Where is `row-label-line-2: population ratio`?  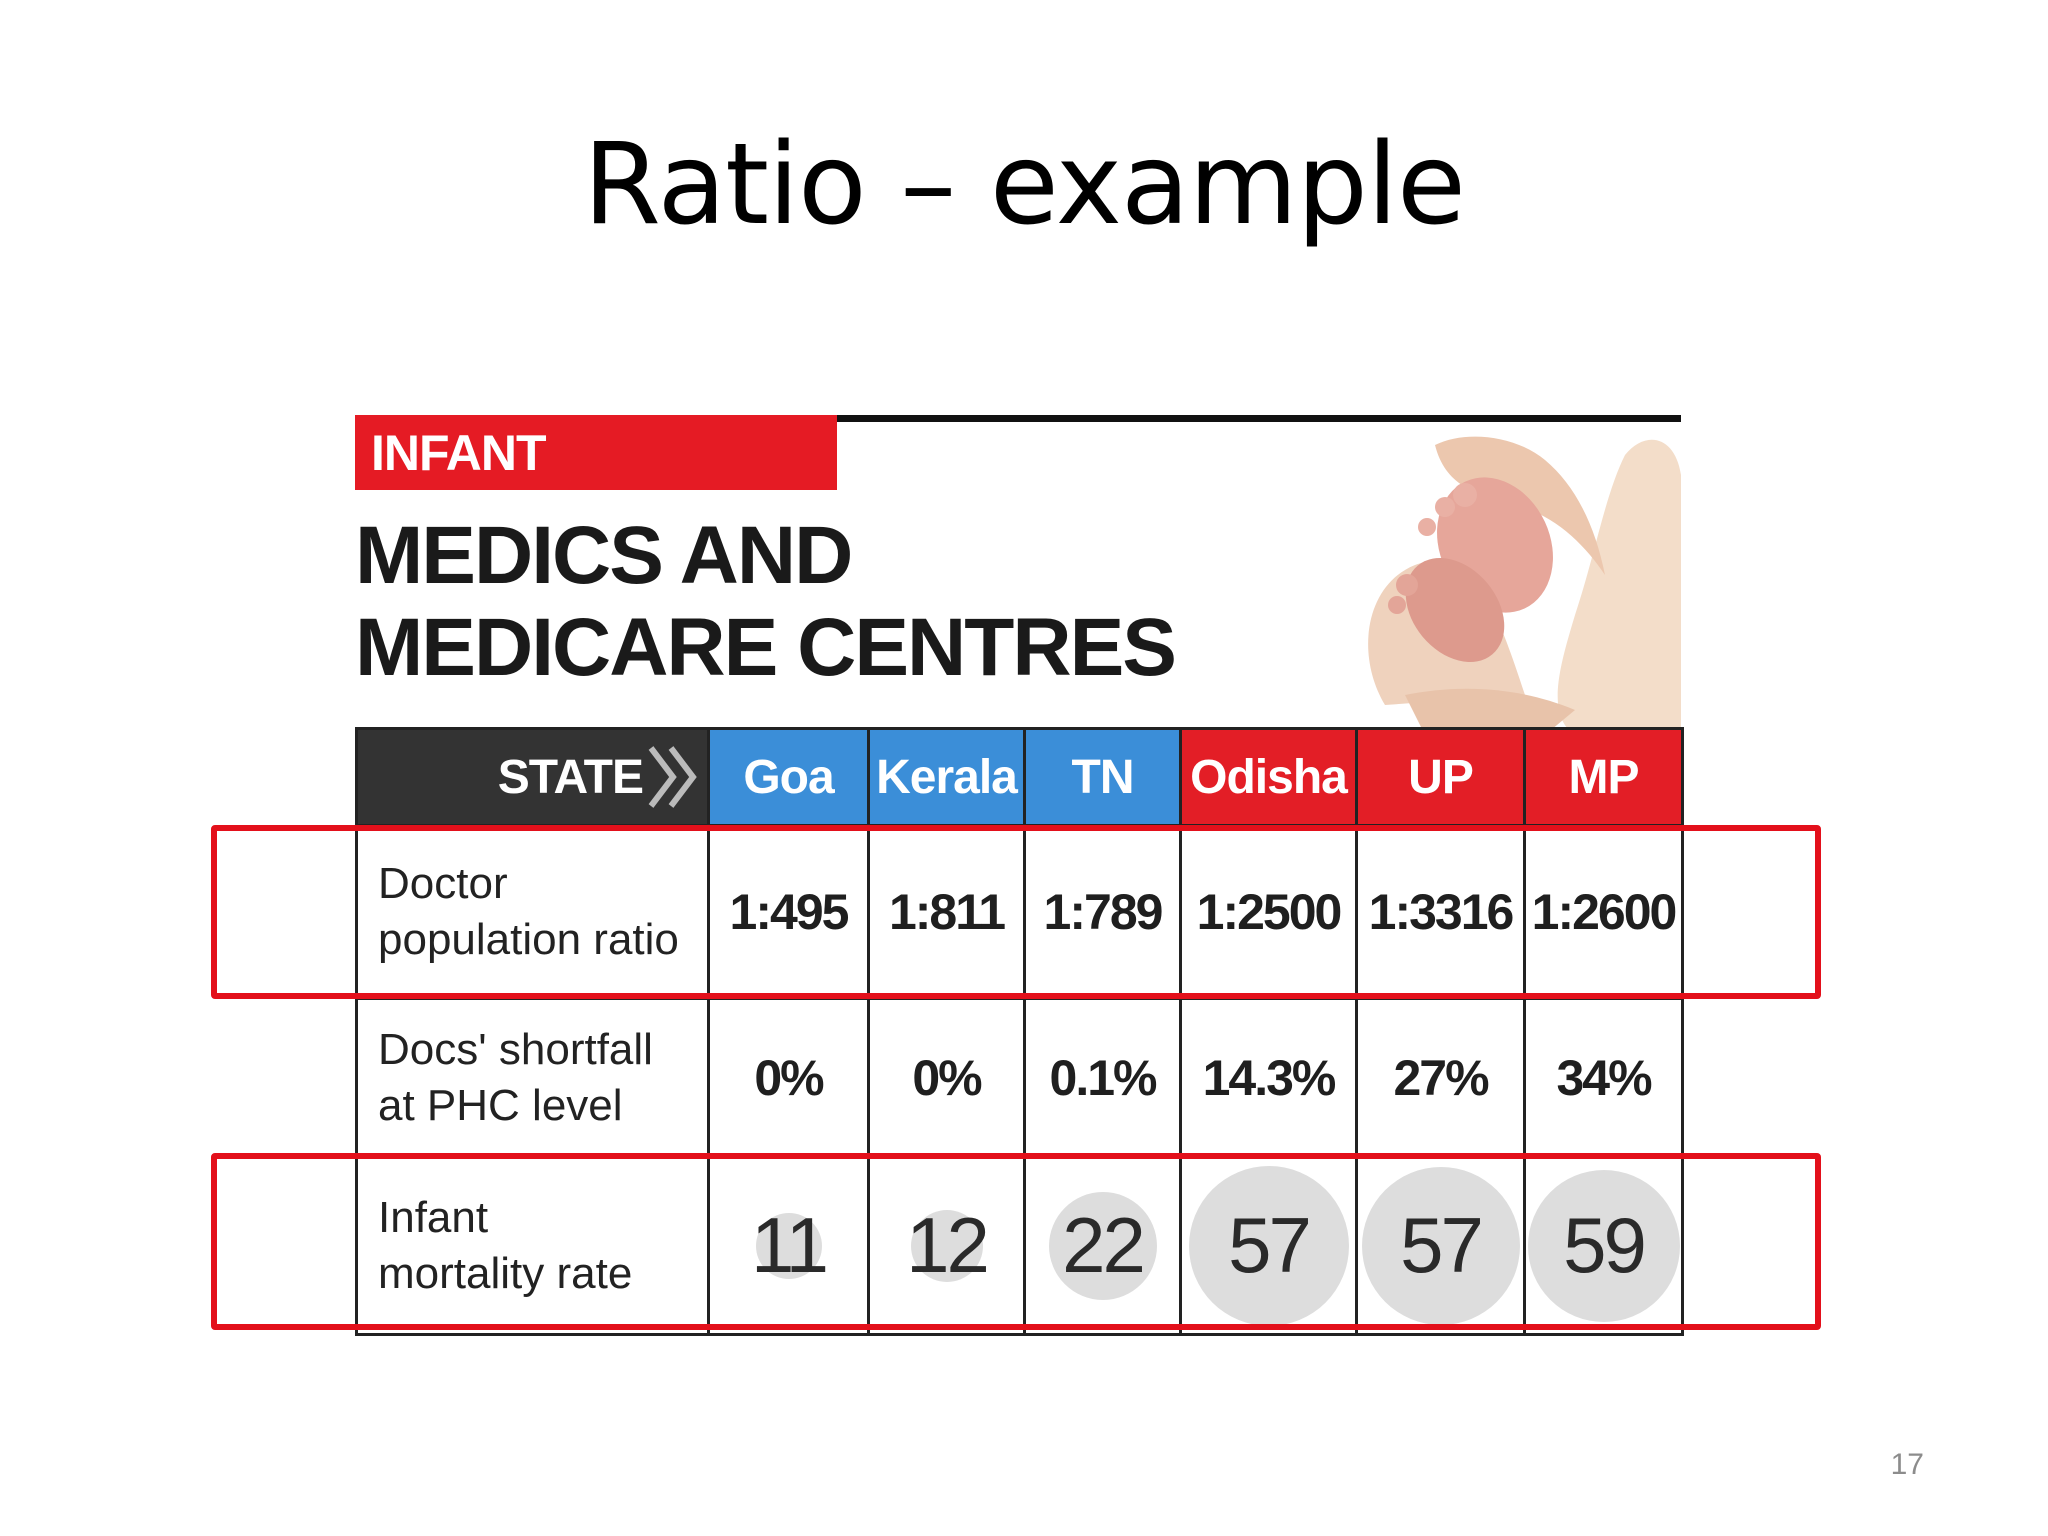
row-label-line-2: population ratio is located at coordinates (528, 939).